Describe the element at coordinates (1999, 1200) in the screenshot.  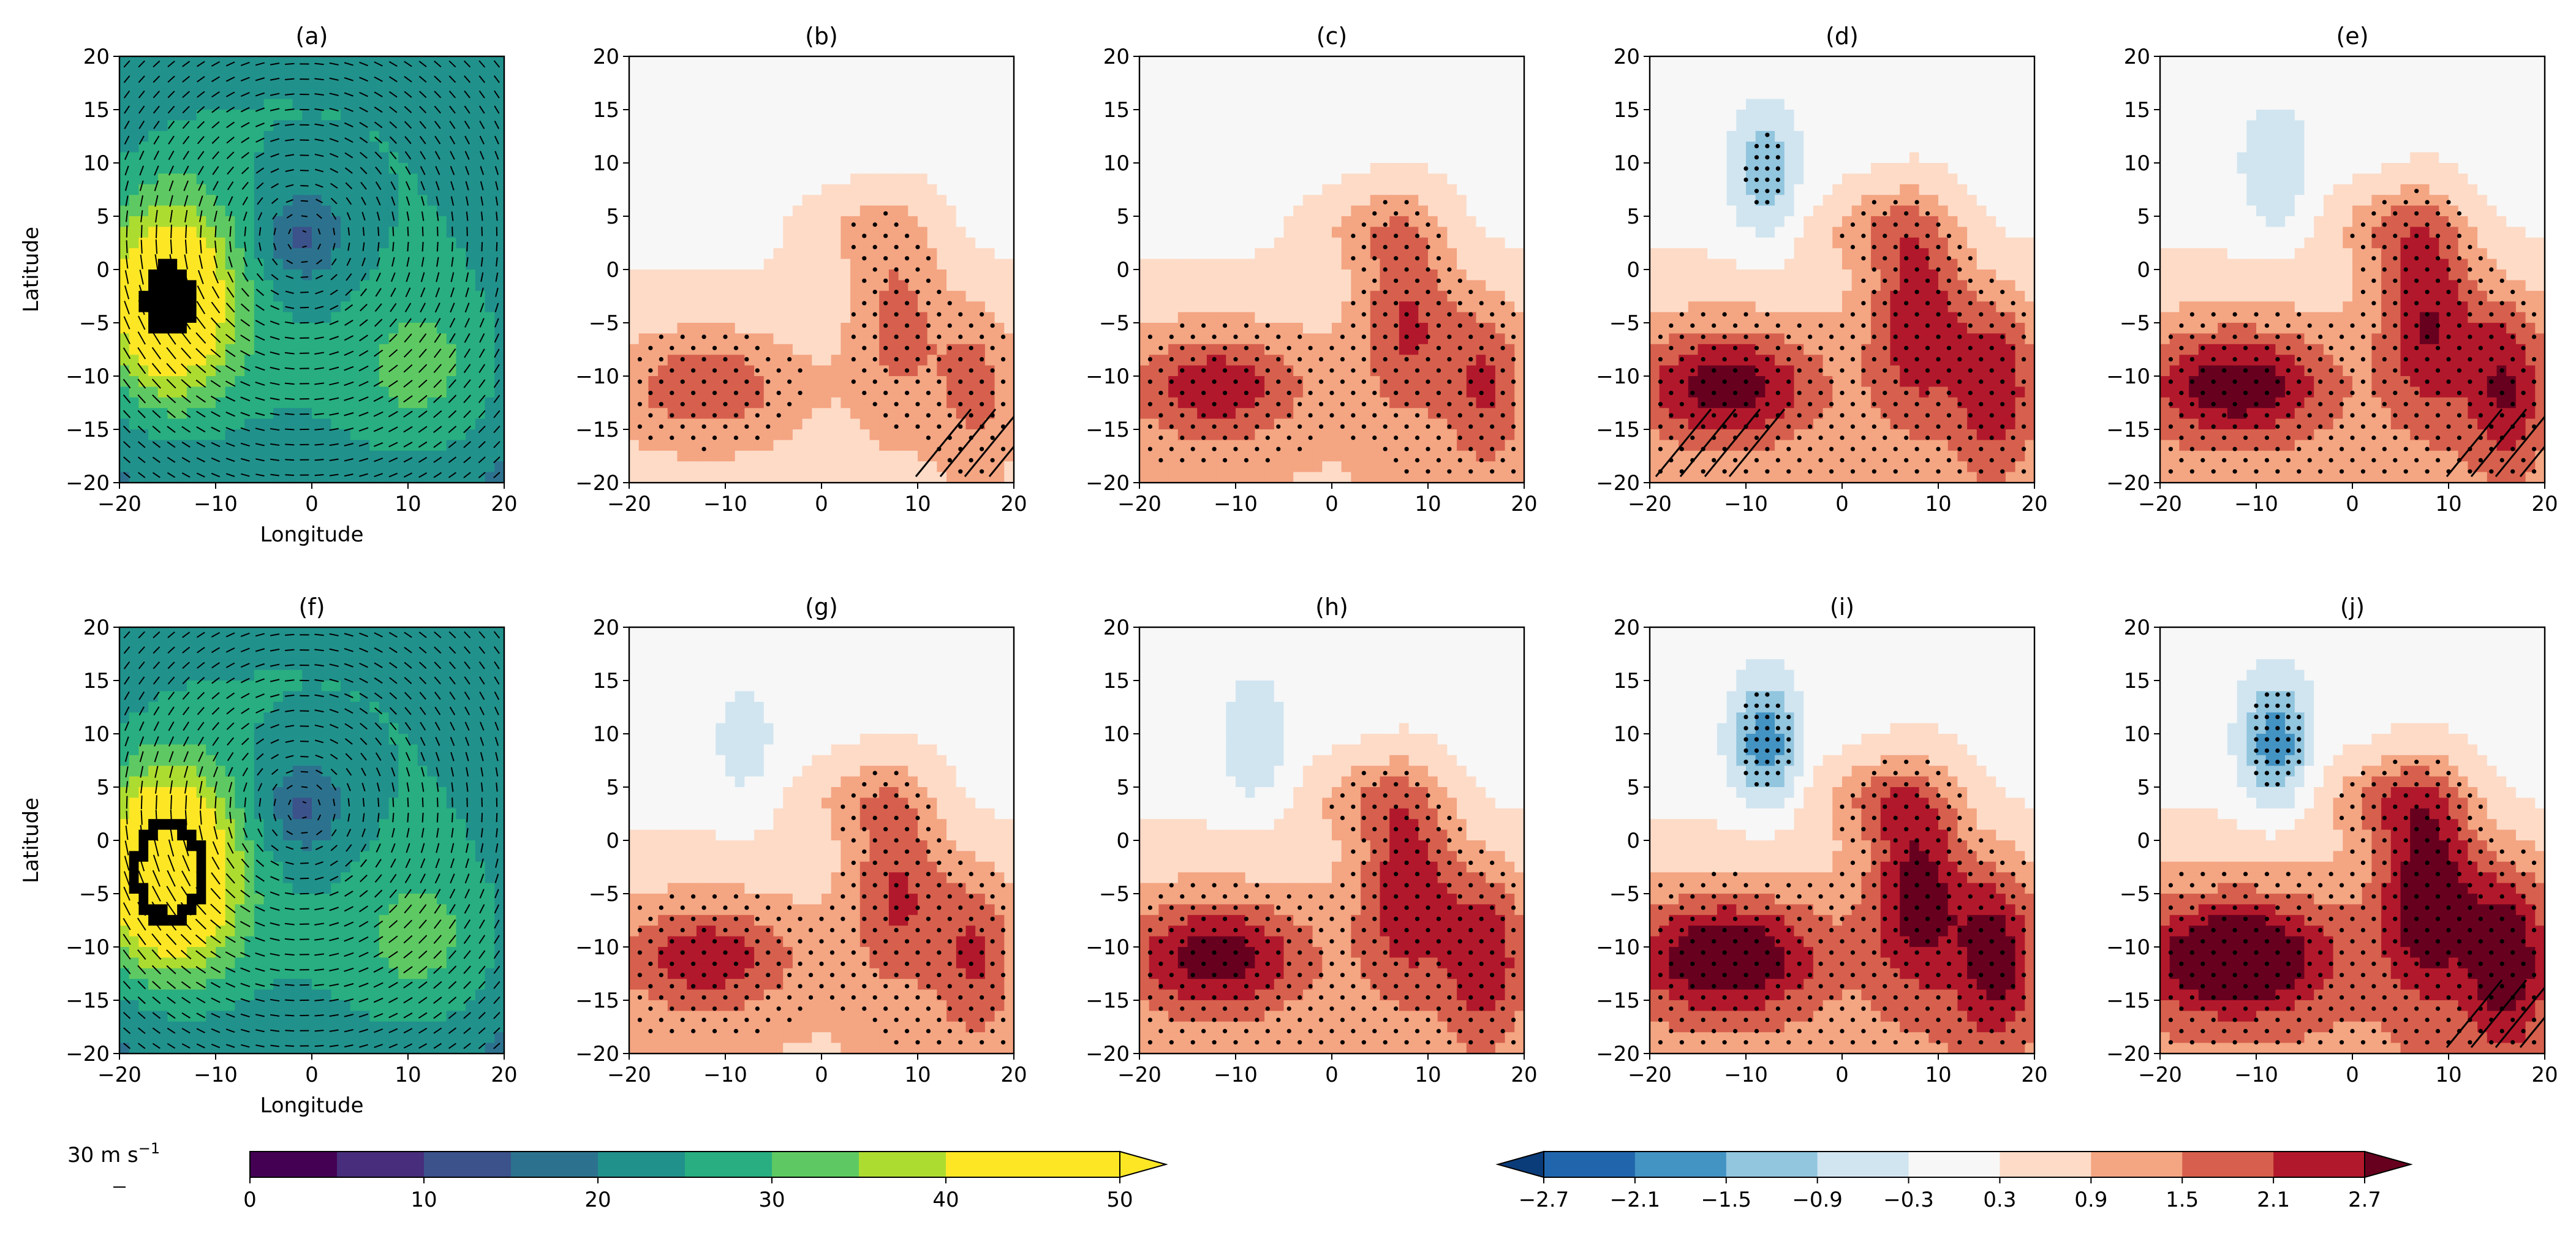
I see `anomaly-colorbar-label: 0.3` at that location.